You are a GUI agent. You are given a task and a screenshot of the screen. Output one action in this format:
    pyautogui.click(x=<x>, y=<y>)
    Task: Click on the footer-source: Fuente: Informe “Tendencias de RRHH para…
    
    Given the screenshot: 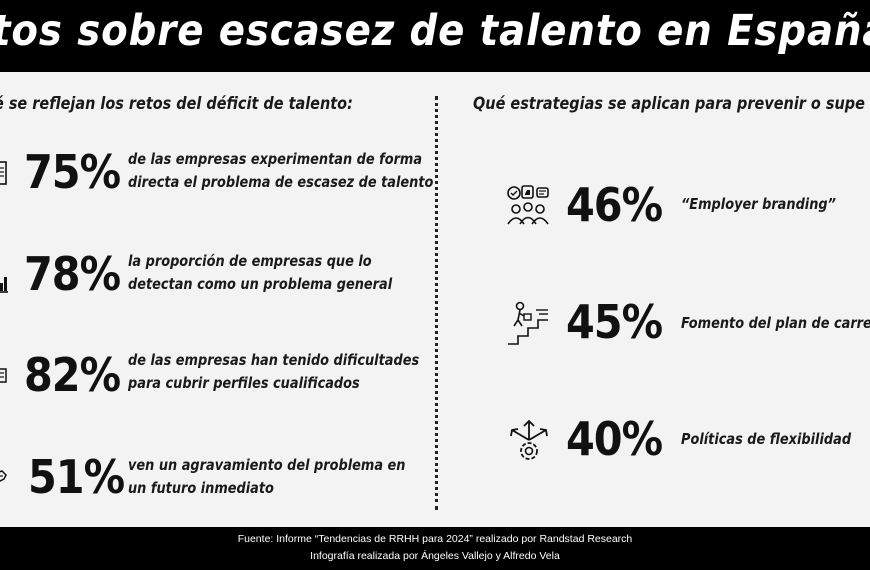 What is the action you would take?
    pyautogui.click(x=435, y=539)
    